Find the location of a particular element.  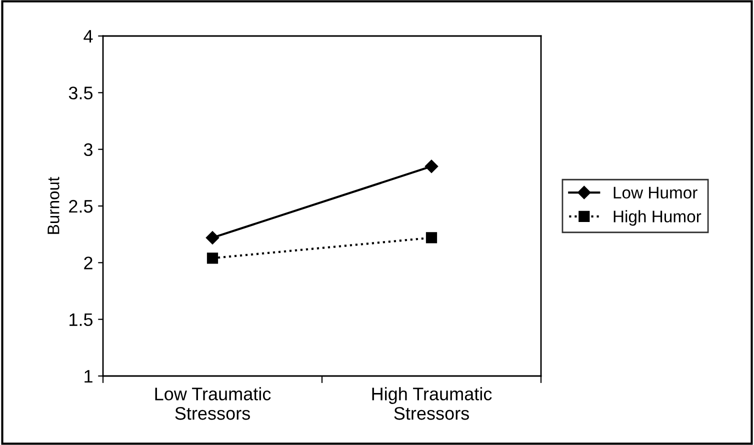

legend-label: High Humor is located at coordinates (658, 218).